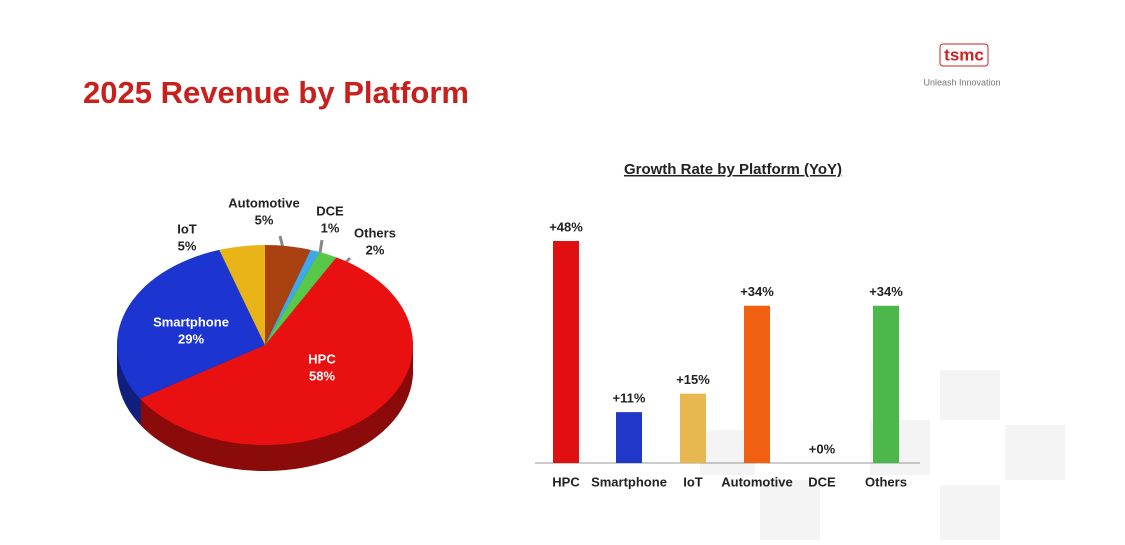 The height and width of the screenshot is (545, 1125). What do you see at coordinates (322, 375) in the screenshot?
I see `slice-value: 58%` at bounding box center [322, 375].